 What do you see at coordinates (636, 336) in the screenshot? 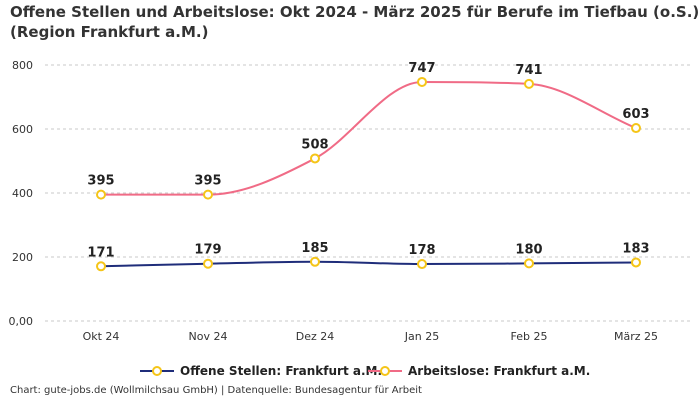
I see `x-tick-label: März 25` at bounding box center [636, 336].